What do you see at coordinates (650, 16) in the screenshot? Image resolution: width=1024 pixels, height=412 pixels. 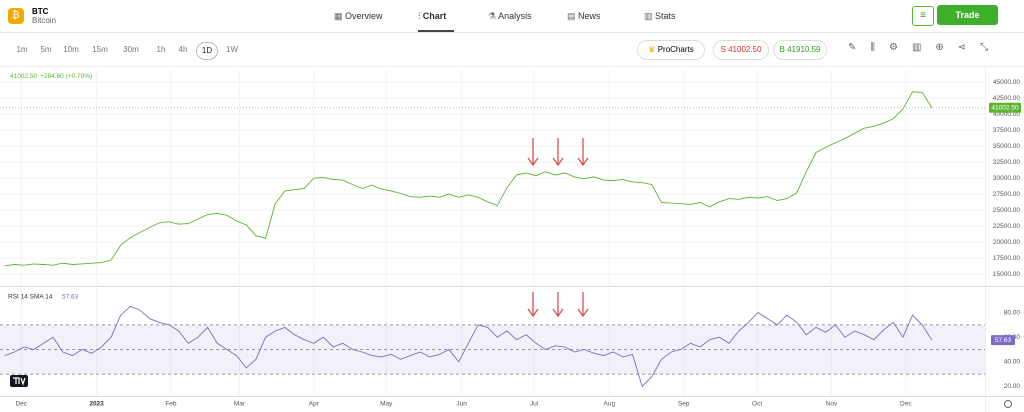 I see `tab-icon: ▥` at bounding box center [650, 16].